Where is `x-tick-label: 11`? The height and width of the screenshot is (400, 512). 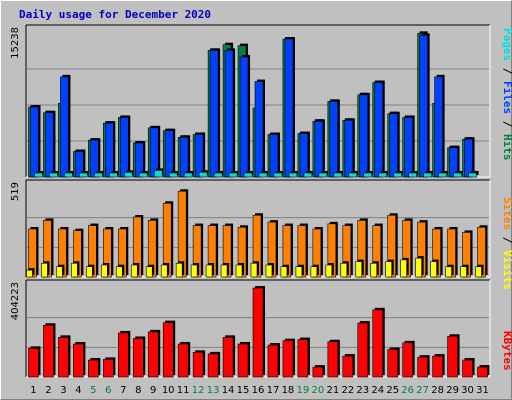 x-tick-label: 11 is located at coordinates (183, 390).